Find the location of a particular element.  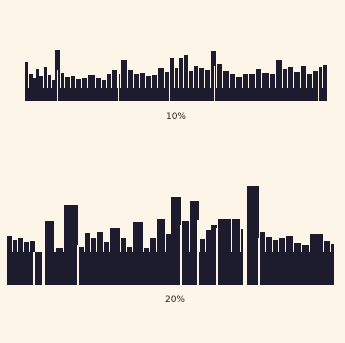

caption-20-percent: 20% is located at coordinates (174, 300).